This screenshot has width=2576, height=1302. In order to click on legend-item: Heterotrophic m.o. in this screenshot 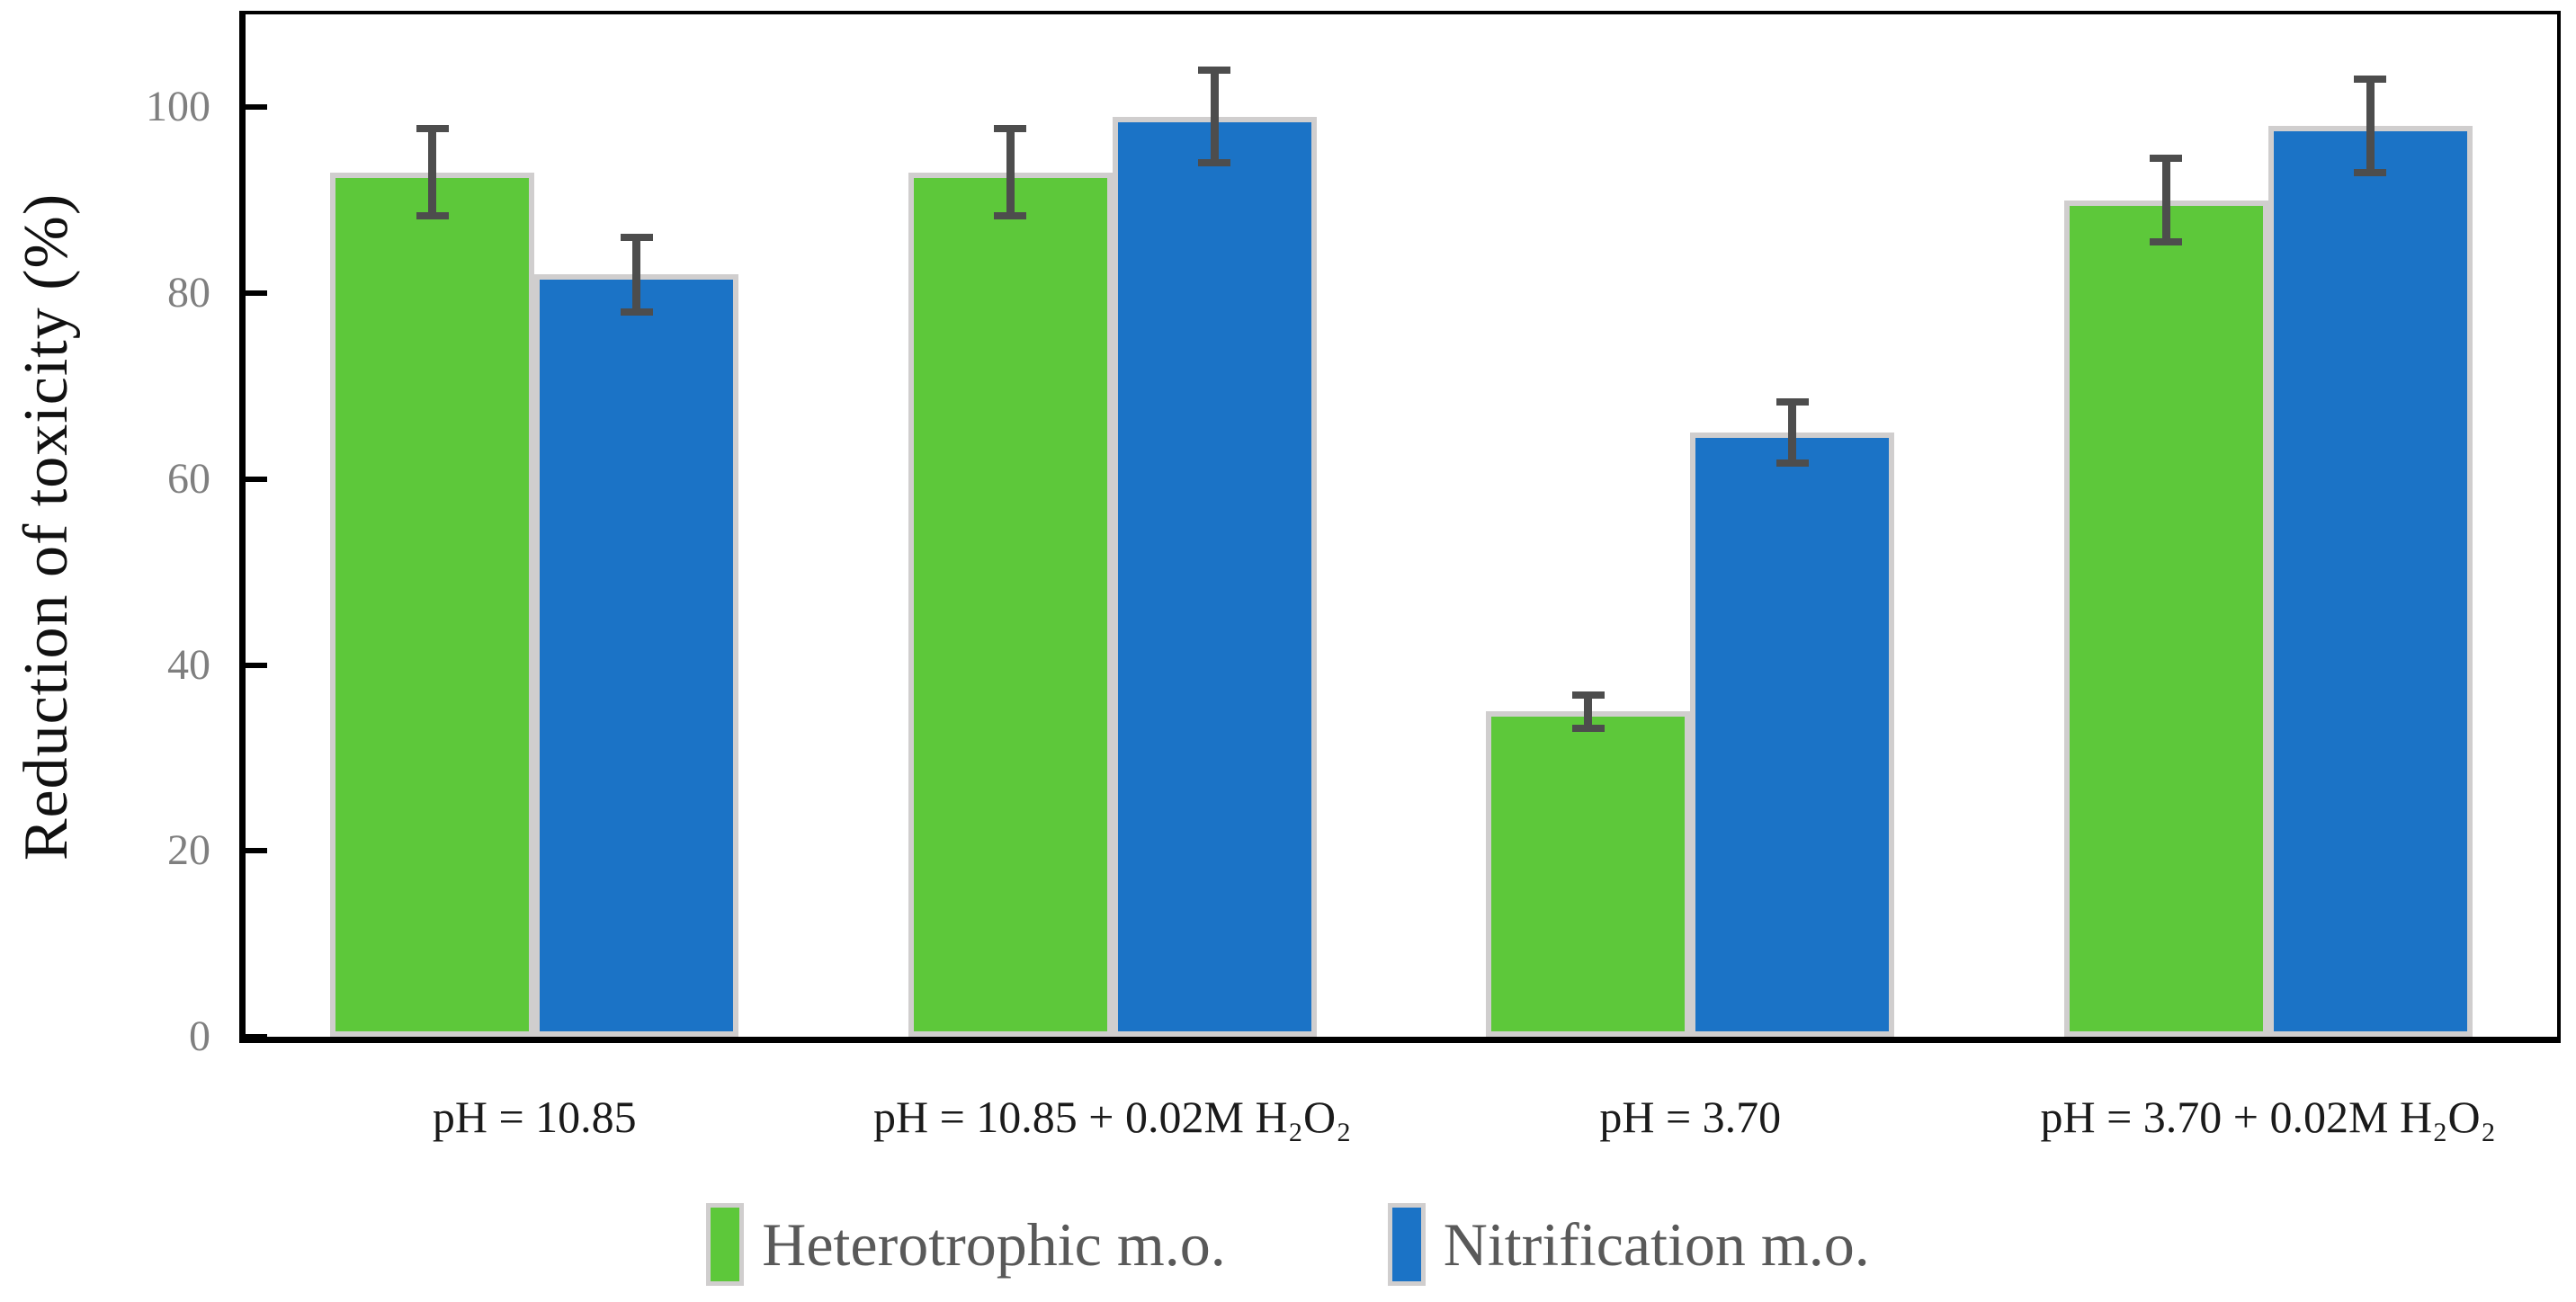, I will do `click(966, 1244)`.